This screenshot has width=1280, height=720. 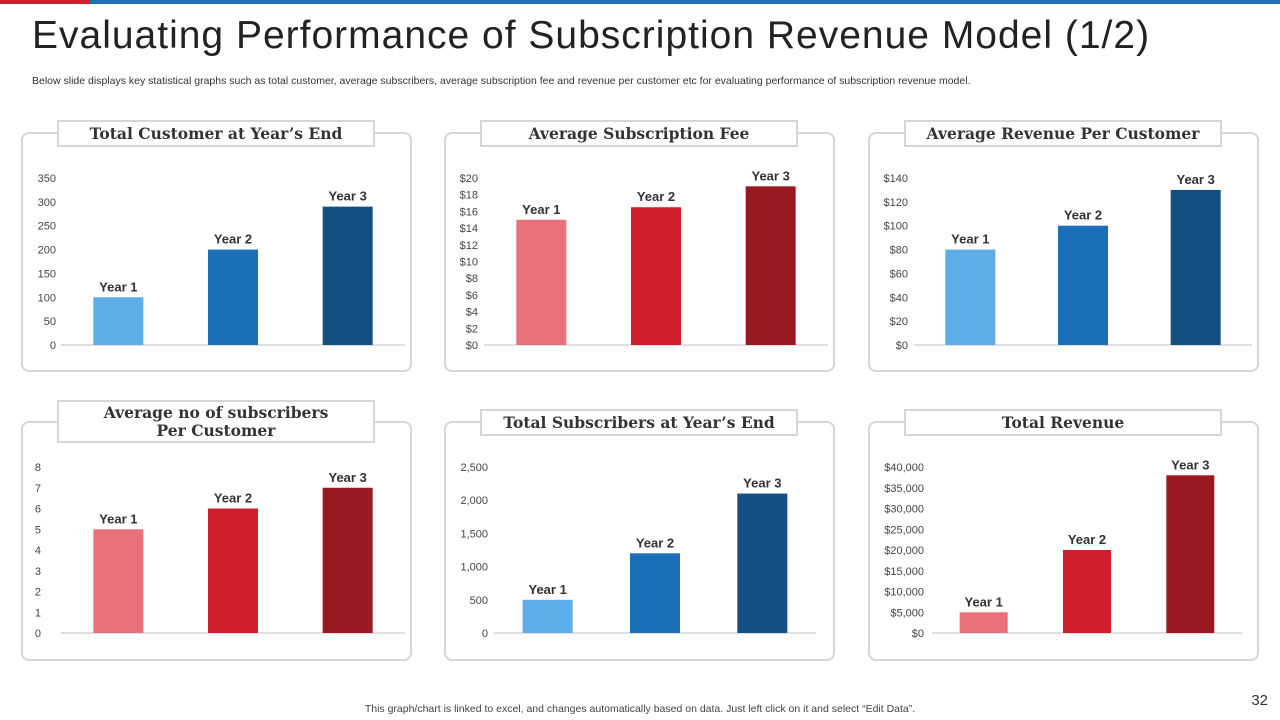 I want to click on y-tick-label: $40,000, so click(x=904, y=468).